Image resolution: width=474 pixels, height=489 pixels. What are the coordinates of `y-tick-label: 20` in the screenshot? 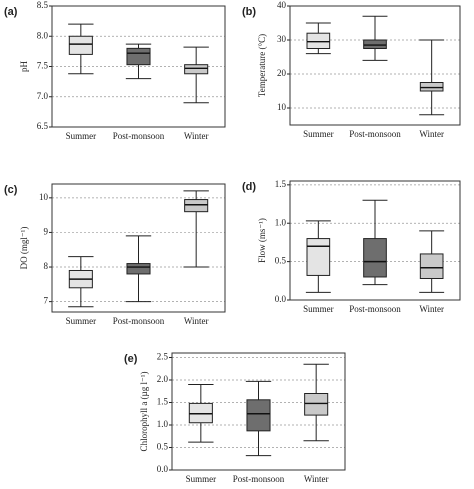 It's located at (282, 73).